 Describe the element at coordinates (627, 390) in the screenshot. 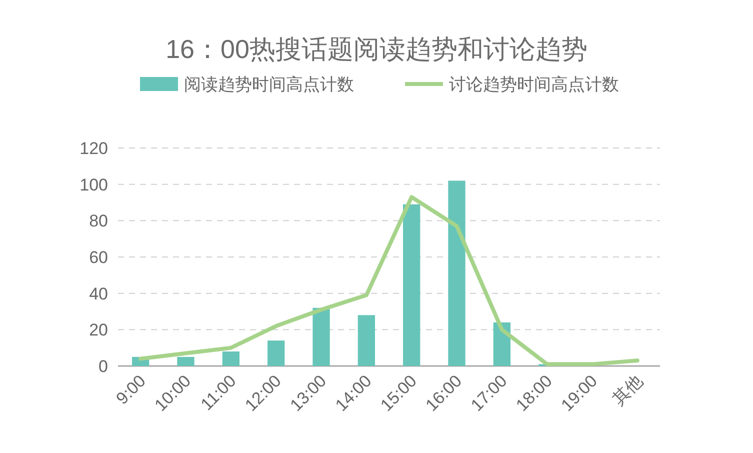

I see `x-tick-label: 其他` at that location.